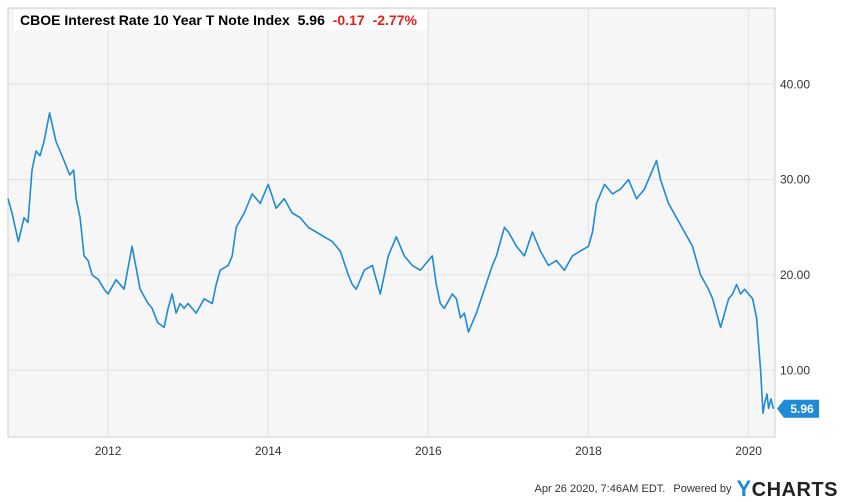 This screenshot has height=502, width=850. Describe the element at coordinates (795, 180) in the screenshot. I see `y-tick-label: 30.00` at that location.